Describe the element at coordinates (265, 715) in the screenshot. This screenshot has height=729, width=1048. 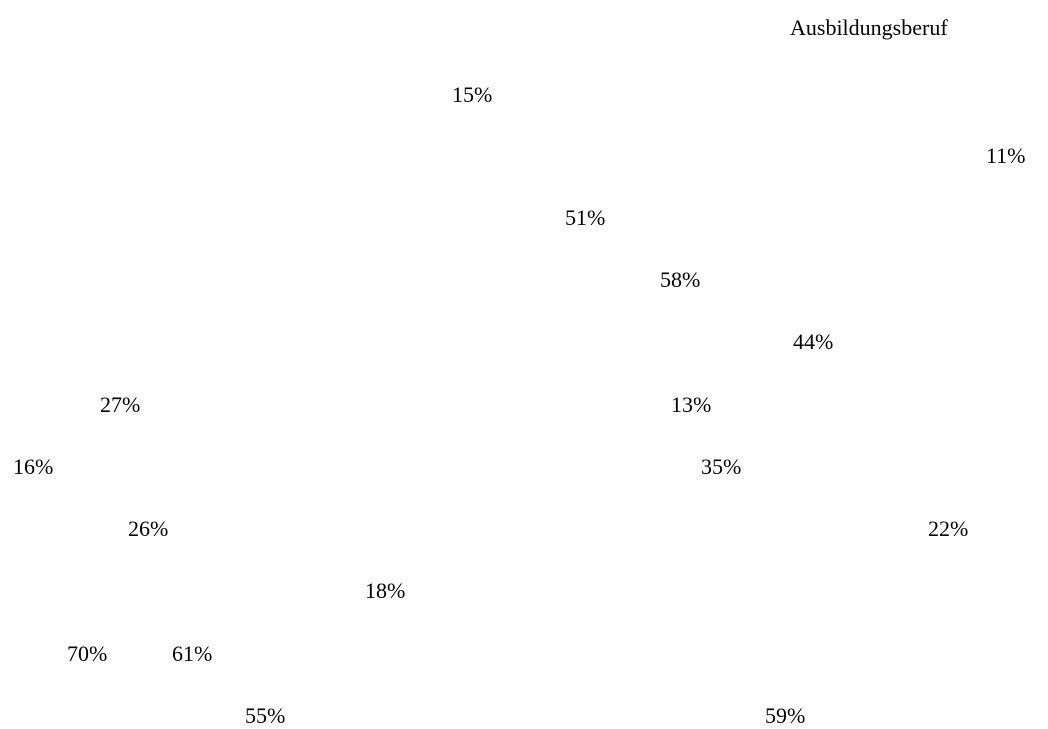
I see `percentage-label: 55%` at that location.